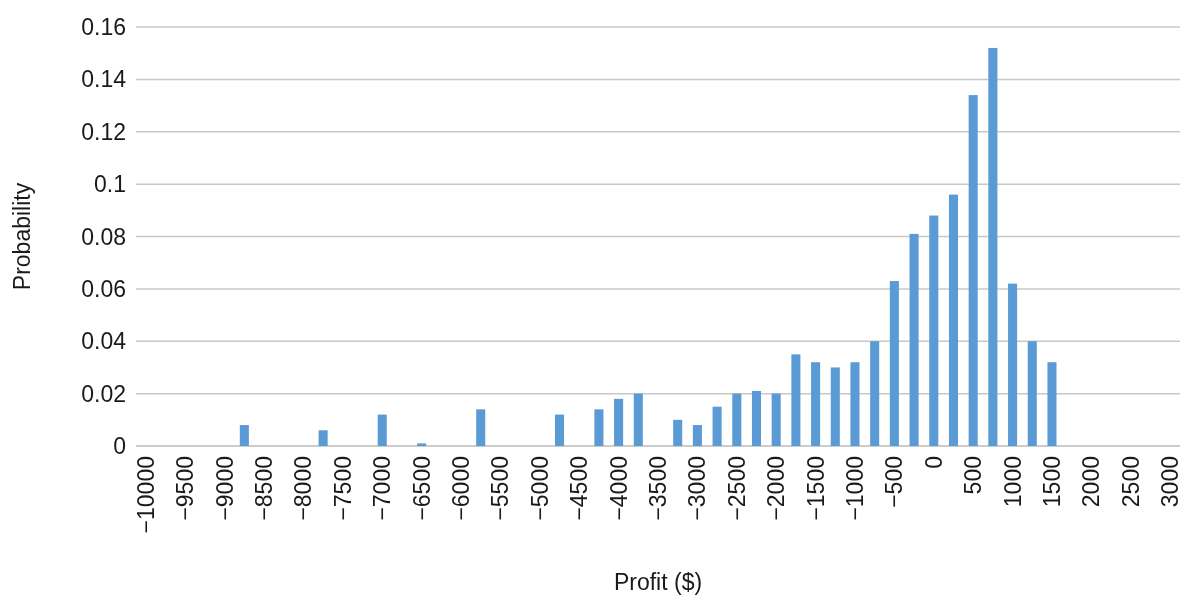 Image resolution: width=1186 pixels, height=604 pixels. Describe the element at coordinates (579, 488) in the screenshot. I see `x-tick-label: −4500` at that location.